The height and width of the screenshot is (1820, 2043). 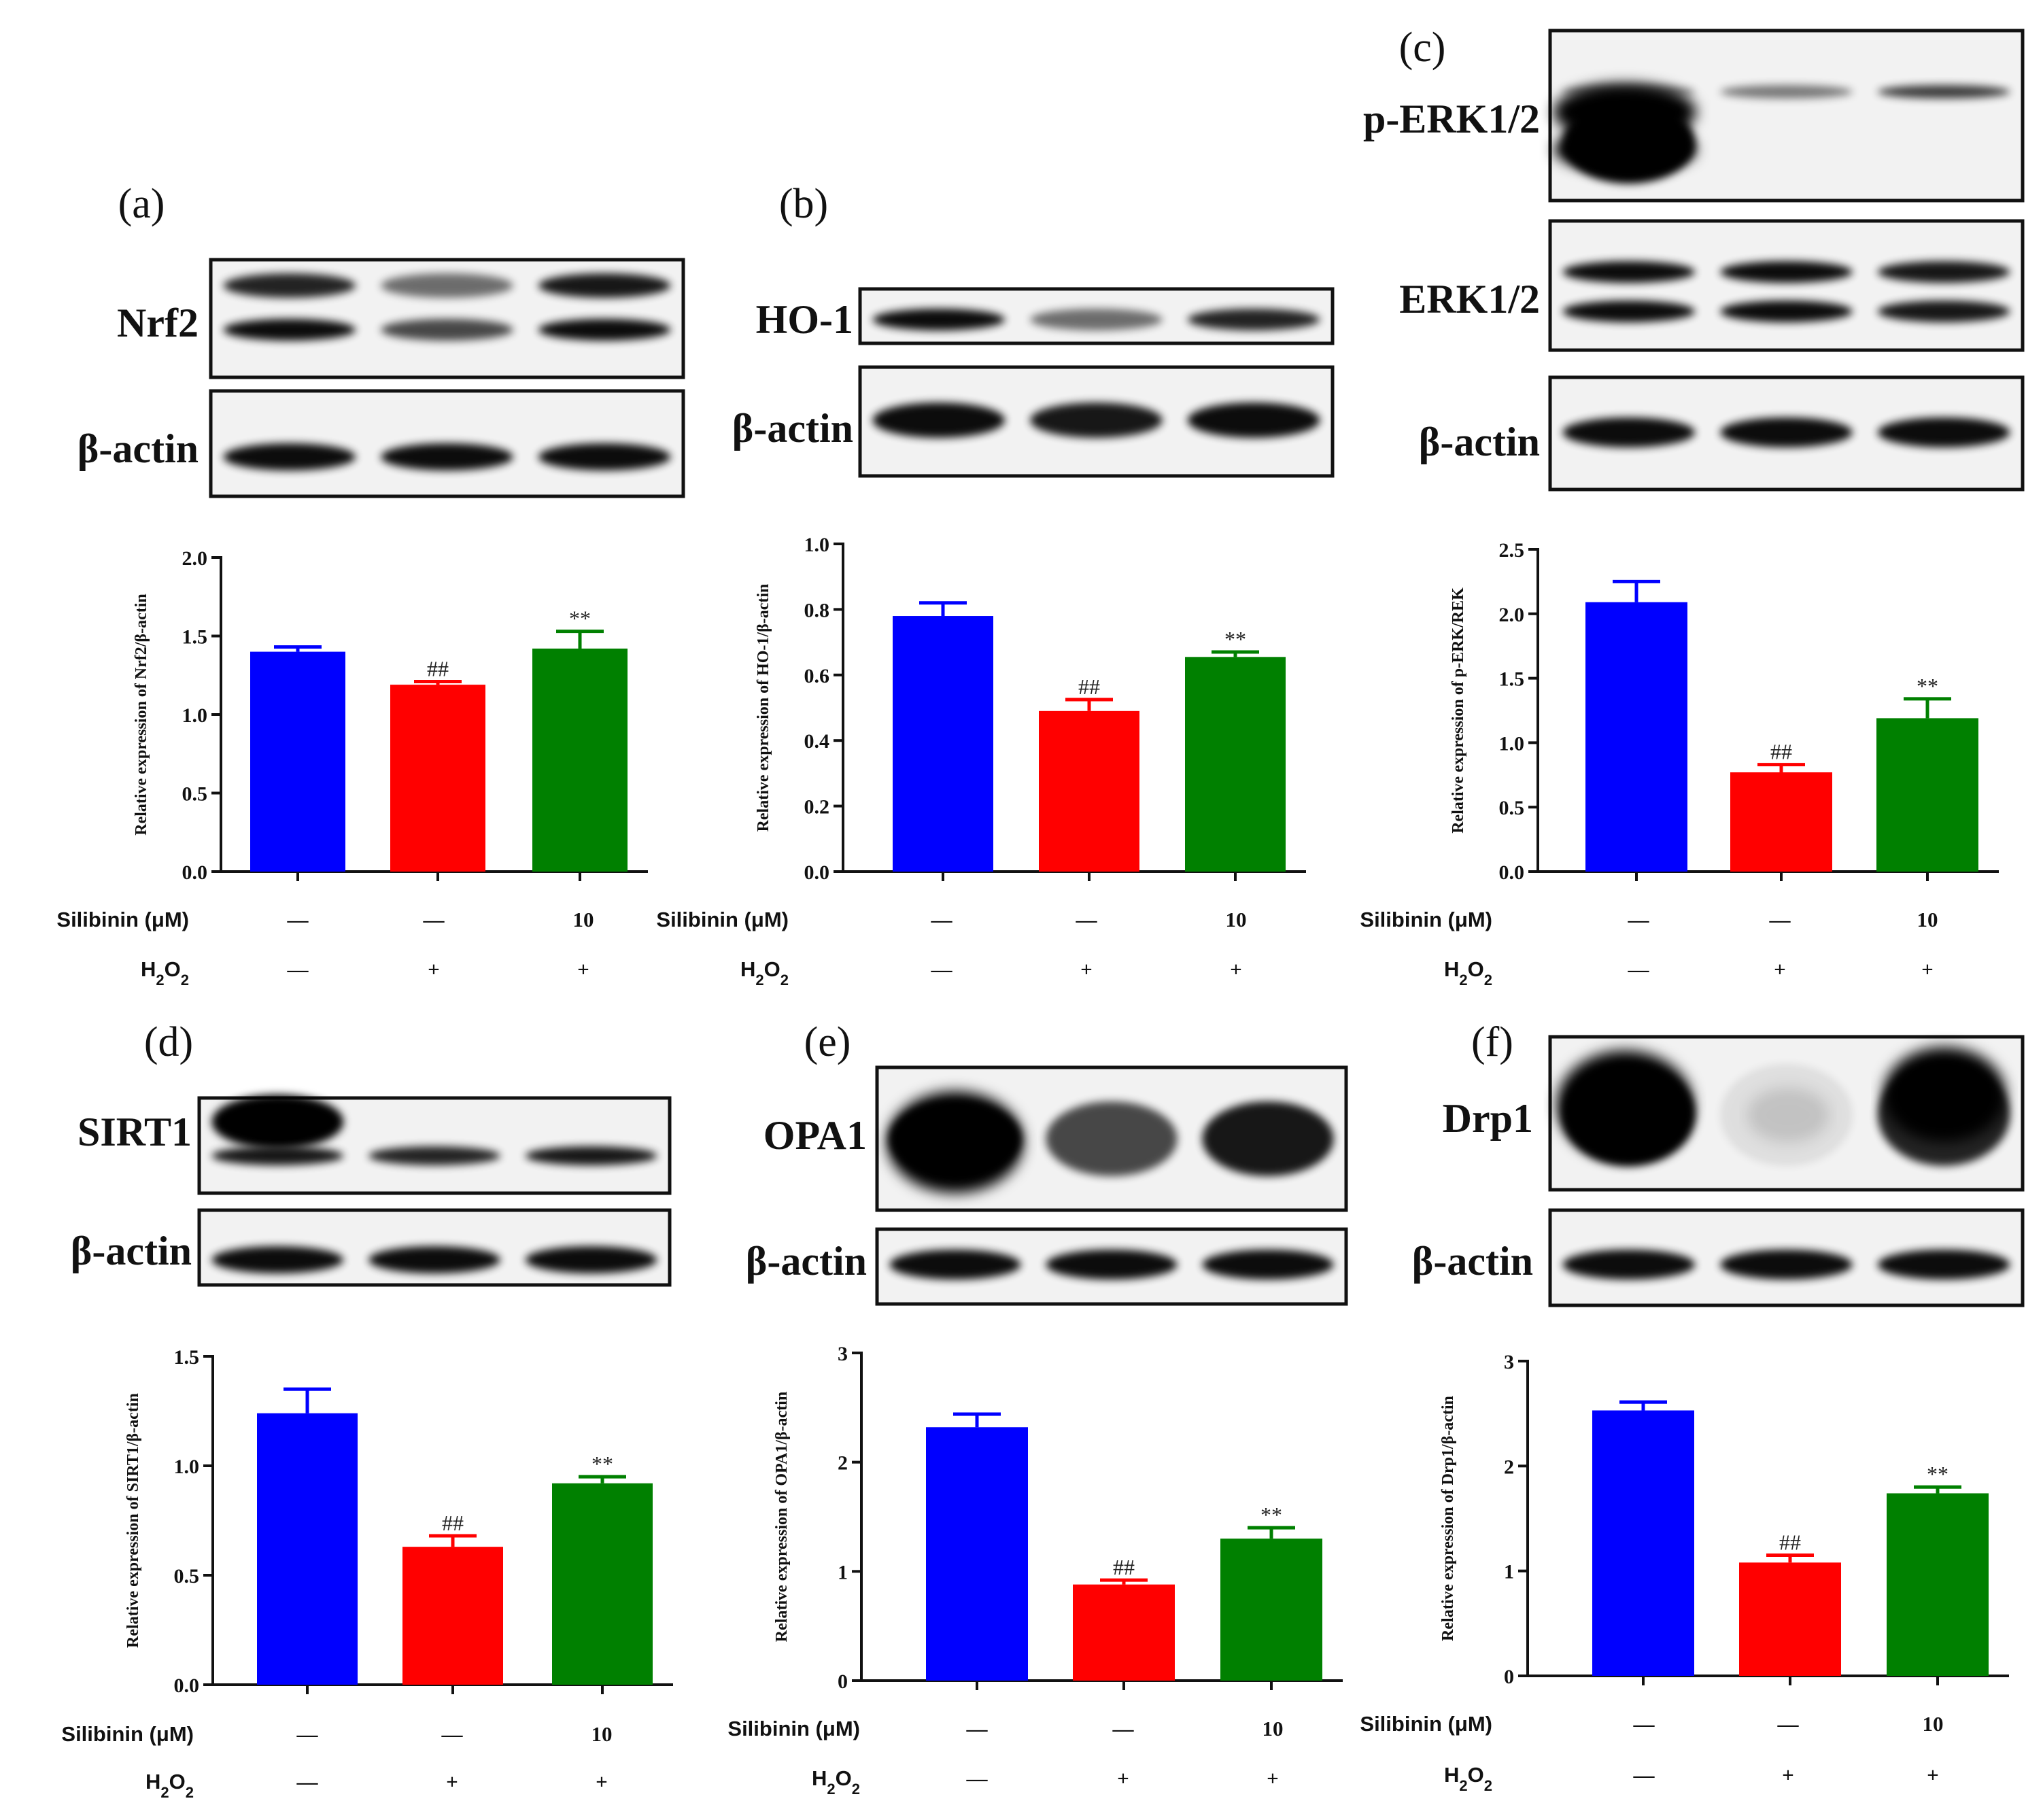 What do you see at coordinates (133, 1520) in the screenshot?
I see `y-axis-title: Relative expression of SIRT1/β-actin` at bounding box center [133, 1520].